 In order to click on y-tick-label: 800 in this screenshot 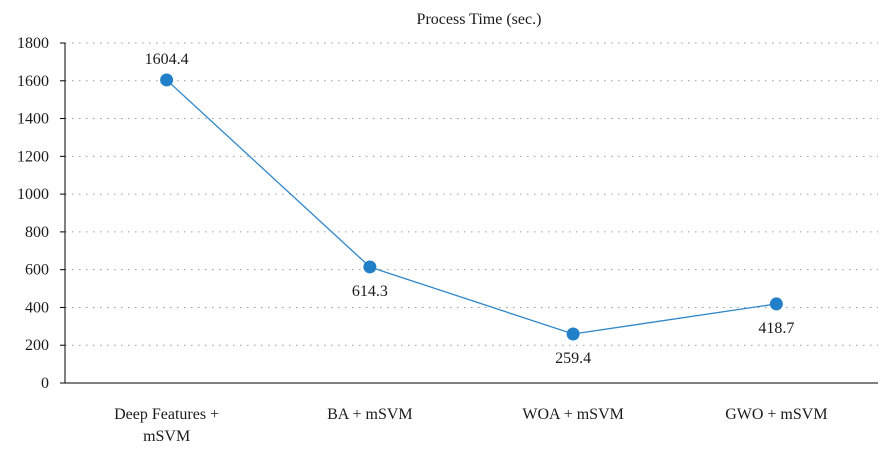, I will do `click(37, 232)`.